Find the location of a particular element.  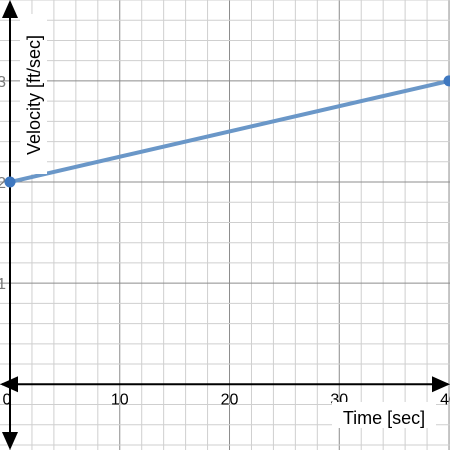

y-axis-title-background is located at coordinates (33, 94).